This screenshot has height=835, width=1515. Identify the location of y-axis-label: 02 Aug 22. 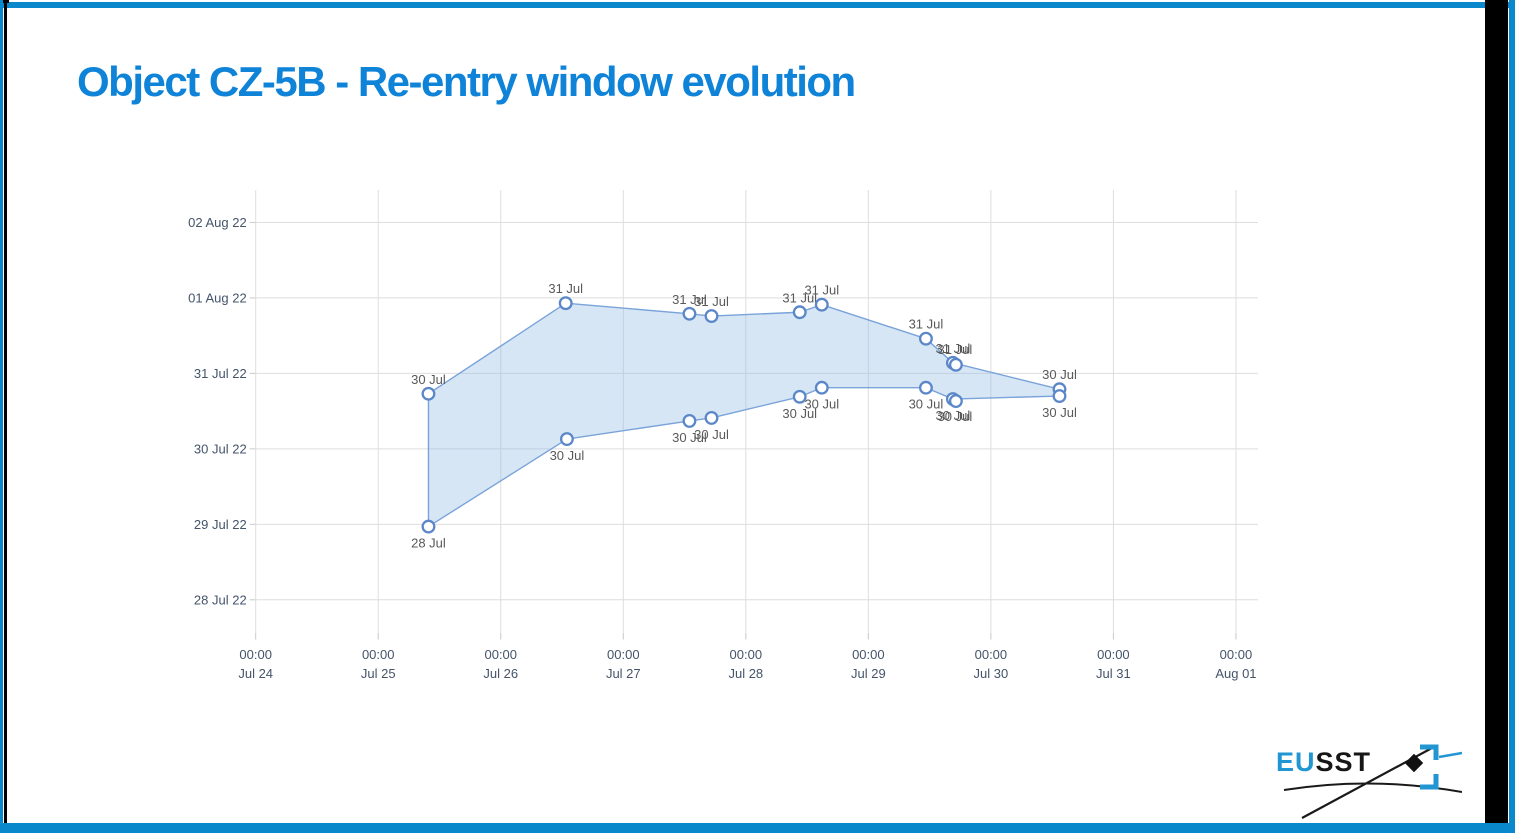
(217, 222).